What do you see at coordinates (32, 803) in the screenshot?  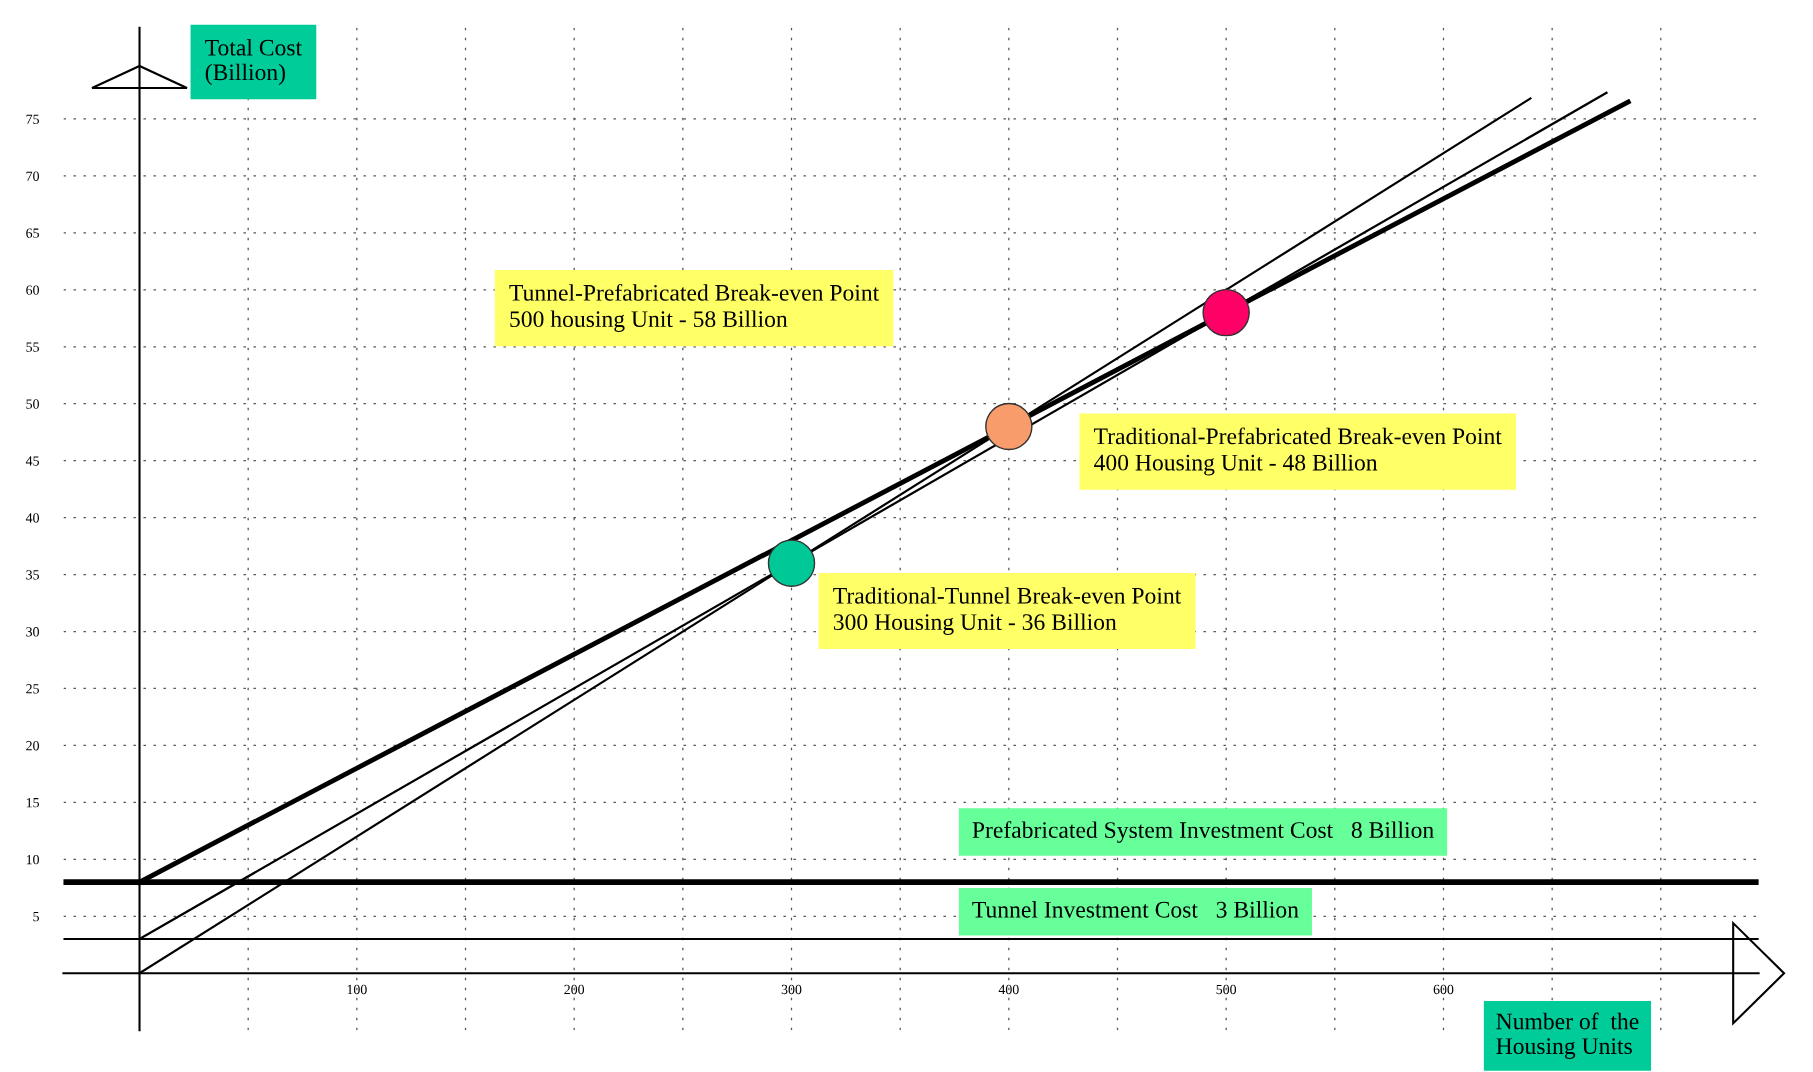 I see `y-tick-label: 15` at bounding box center [32, 803].